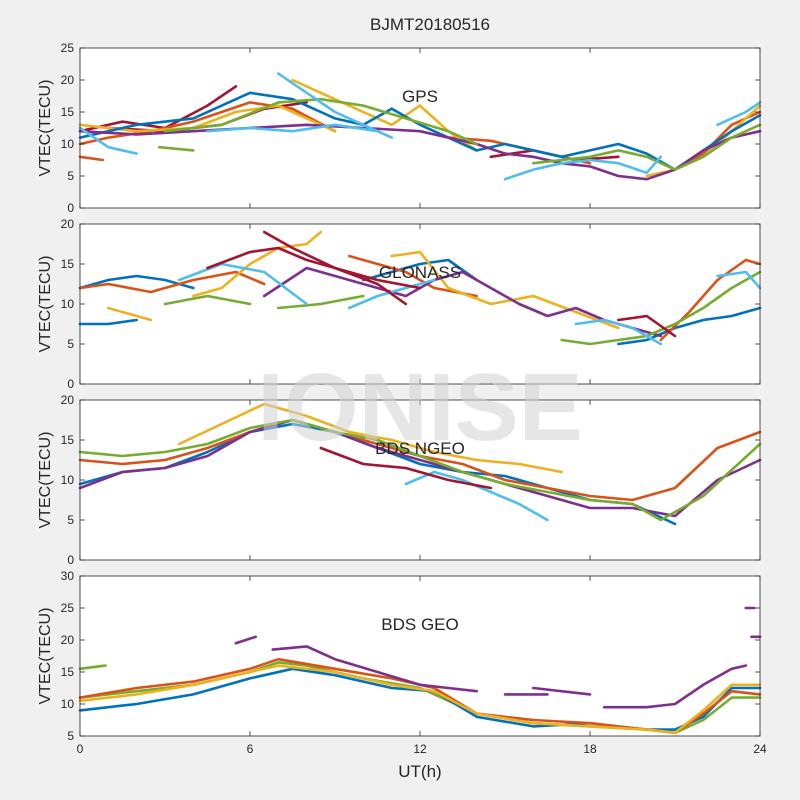 Image resolution: width=800 pixels, height=800 pixels. Describe the element at coordinates (80, 749) in the screenshot. I see `x-tick-label: 0` at that location.